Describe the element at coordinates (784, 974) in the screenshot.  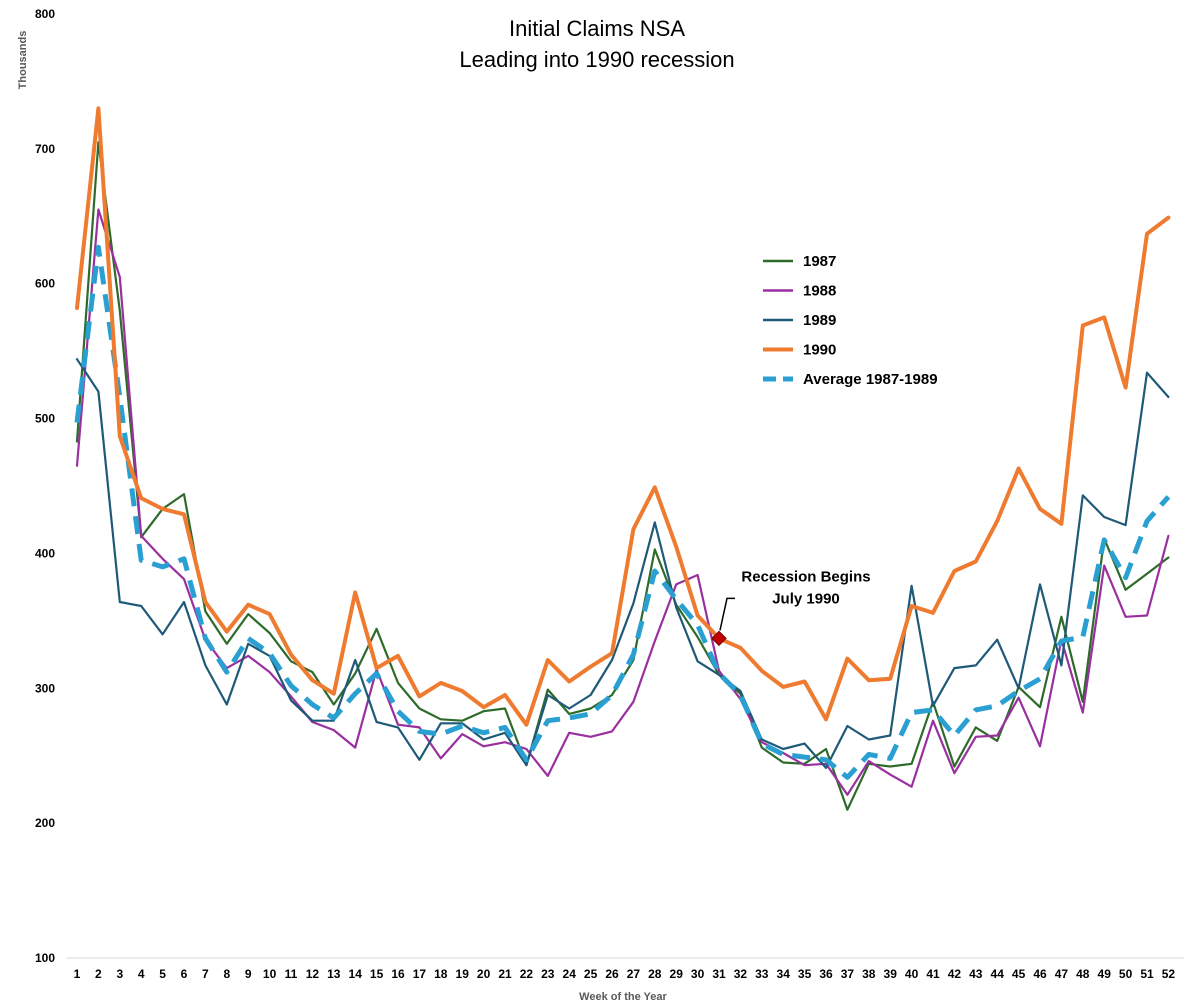
I see `x-tick-label-34: 34` at that location.